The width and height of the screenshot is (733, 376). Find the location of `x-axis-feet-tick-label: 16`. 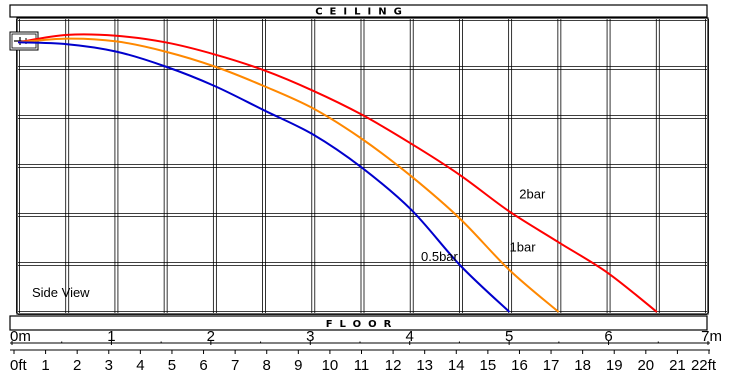

x-axis-feet-tick-label: 16 is located at coordinates (519, 365).